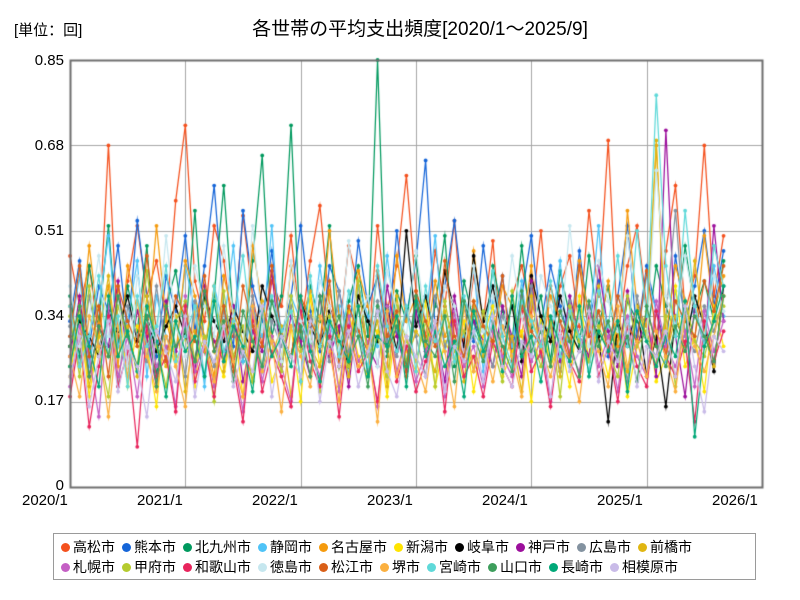 This screenshot has width=800, height=600. I want to click on legend-item: 宮崎市, so click(454, 567).